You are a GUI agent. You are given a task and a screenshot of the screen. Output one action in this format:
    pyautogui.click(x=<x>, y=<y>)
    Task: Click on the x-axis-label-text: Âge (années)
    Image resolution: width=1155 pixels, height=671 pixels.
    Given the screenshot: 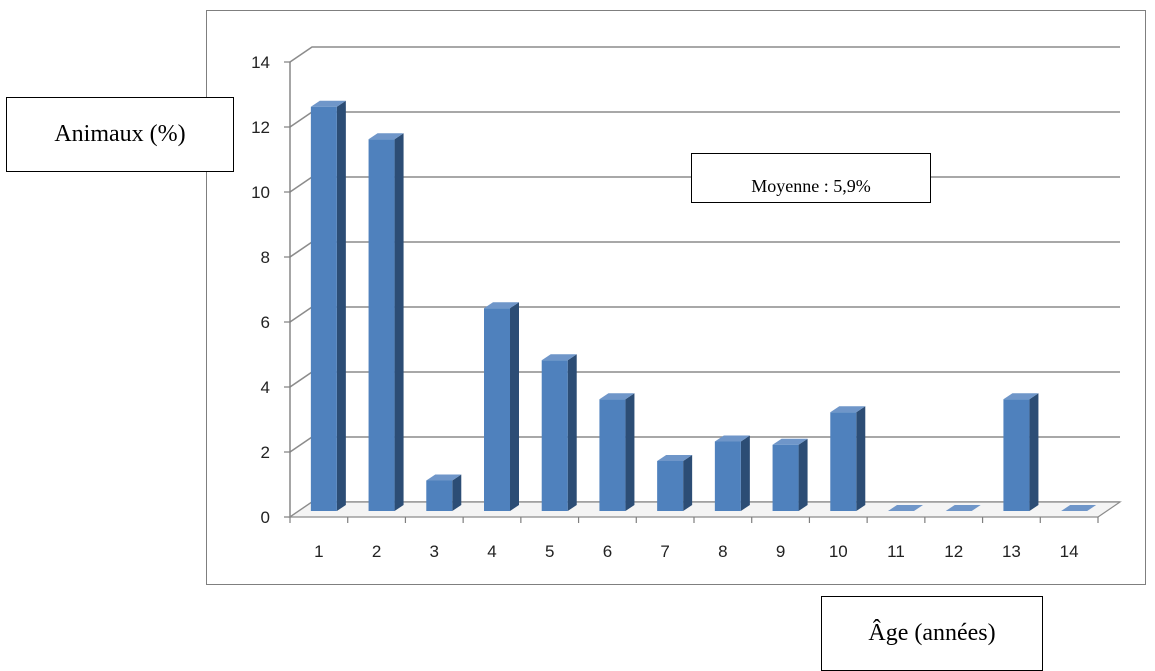 What is the action you would take?
    pyautogui.click(x=932, y=633)
    